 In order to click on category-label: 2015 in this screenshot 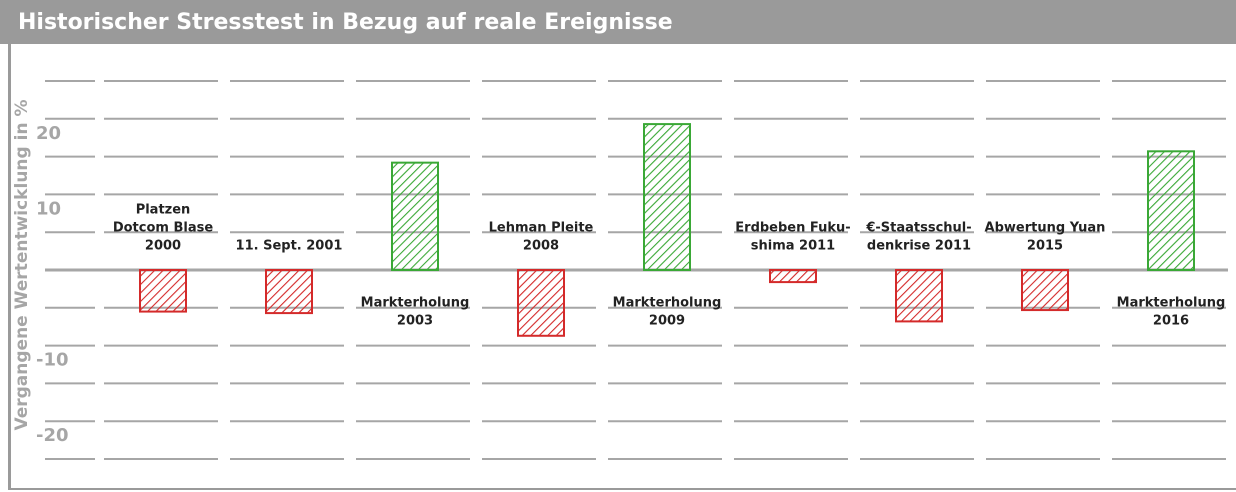, I will do `click(1045, 246)`.